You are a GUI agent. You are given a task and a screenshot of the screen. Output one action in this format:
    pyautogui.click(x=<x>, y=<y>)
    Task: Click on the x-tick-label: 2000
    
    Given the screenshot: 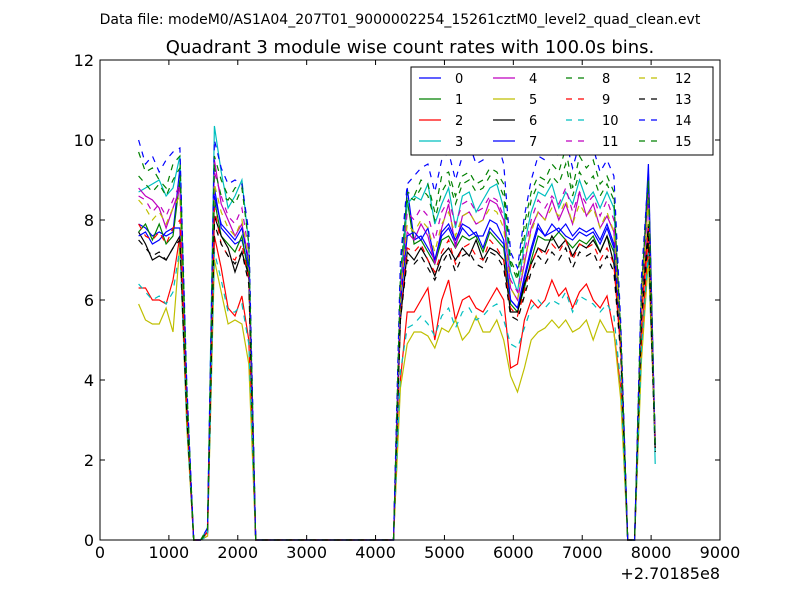 What is the action you would take?
    pyautogui.click(x=237, y=552)
    